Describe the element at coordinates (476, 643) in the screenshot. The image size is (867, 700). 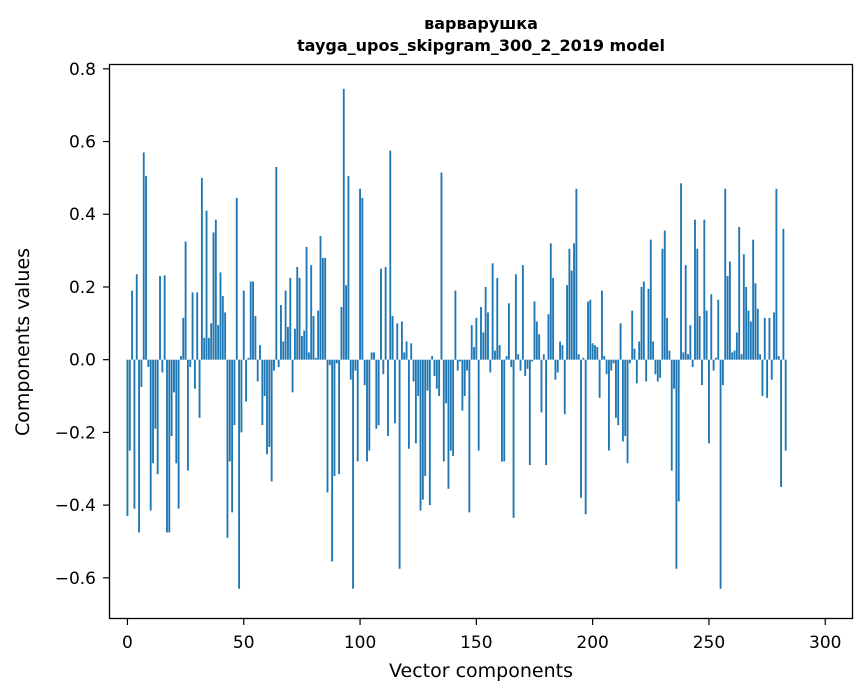
I see `x-tick-label: 150` at that location.